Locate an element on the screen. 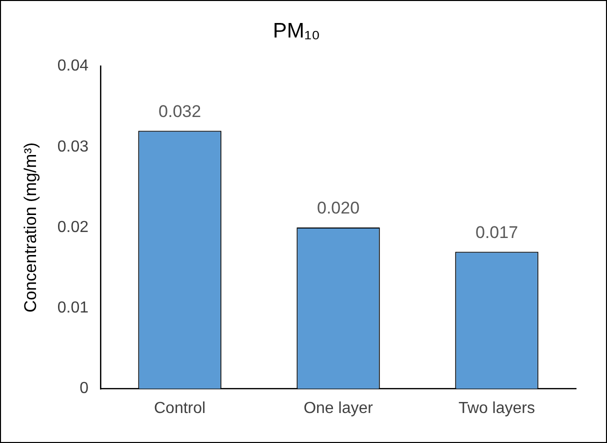  y-axis-title: Concentration (mg/m³) is located at coordinates (30, 227).